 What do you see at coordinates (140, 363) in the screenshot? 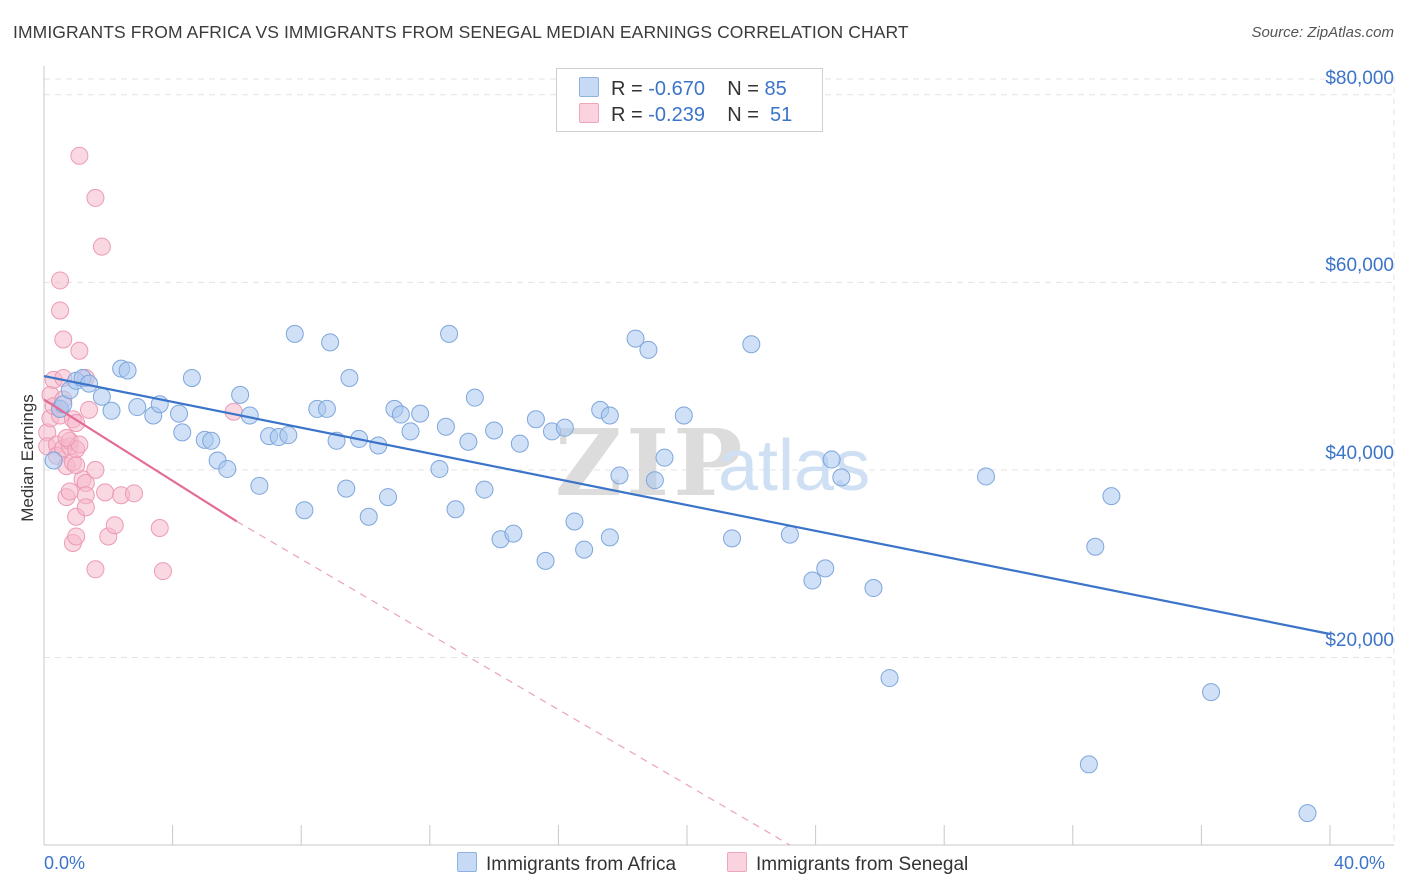
I see `senegal-points` at bounding box center [140, 363].